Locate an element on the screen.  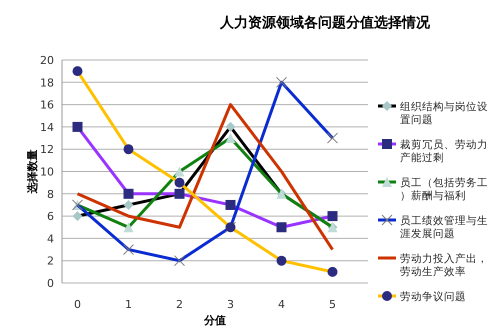
legend-label: 劳动争议问题 is located at coordinates (433, 296).